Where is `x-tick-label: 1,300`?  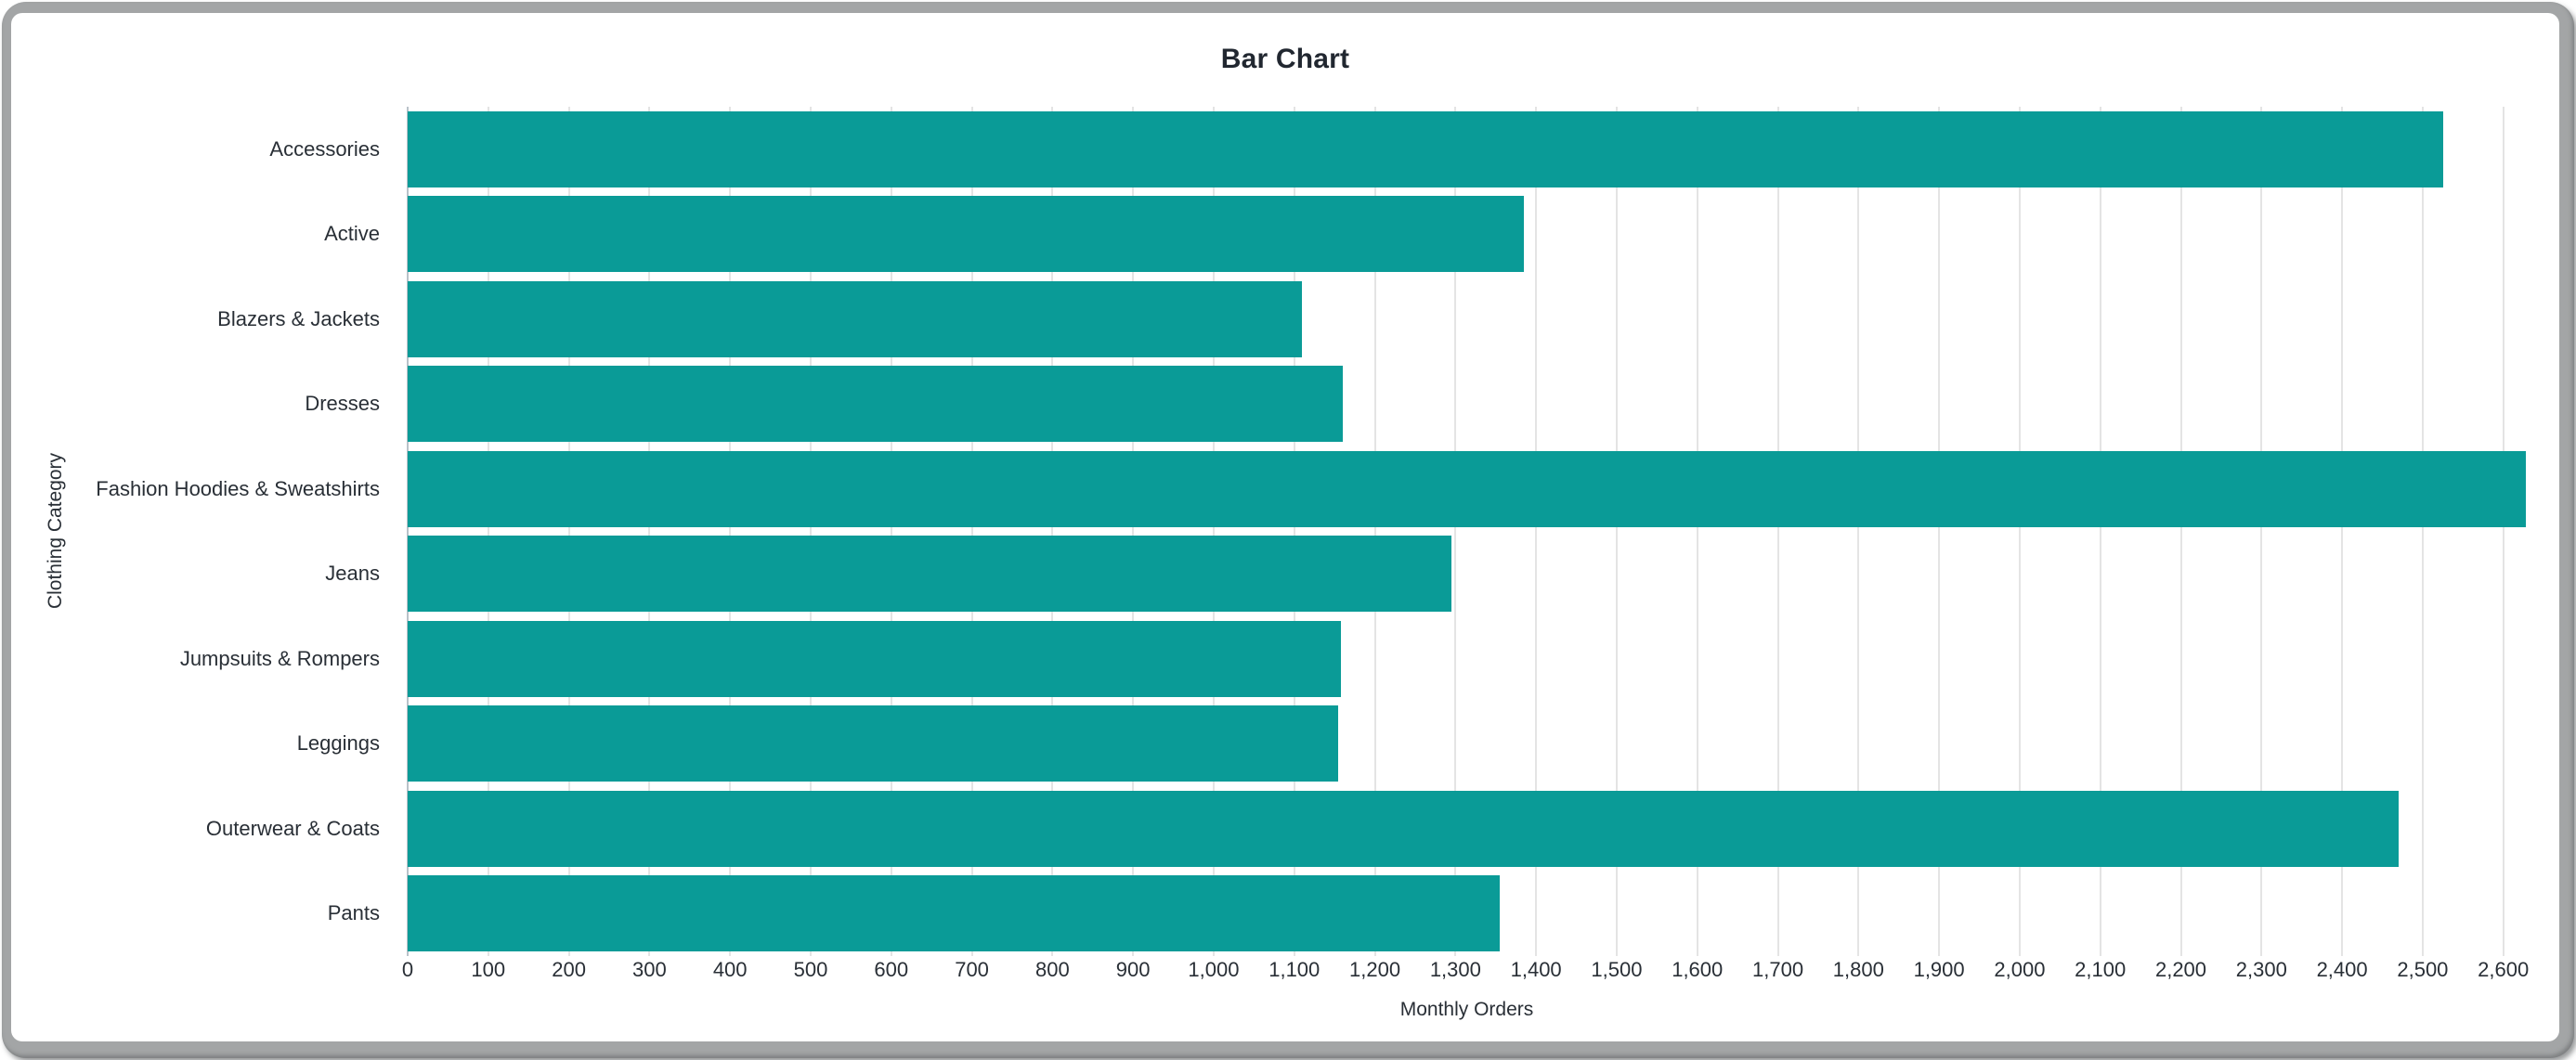 x-tick-label: 1,300 is located at coordinates (1455, 969).